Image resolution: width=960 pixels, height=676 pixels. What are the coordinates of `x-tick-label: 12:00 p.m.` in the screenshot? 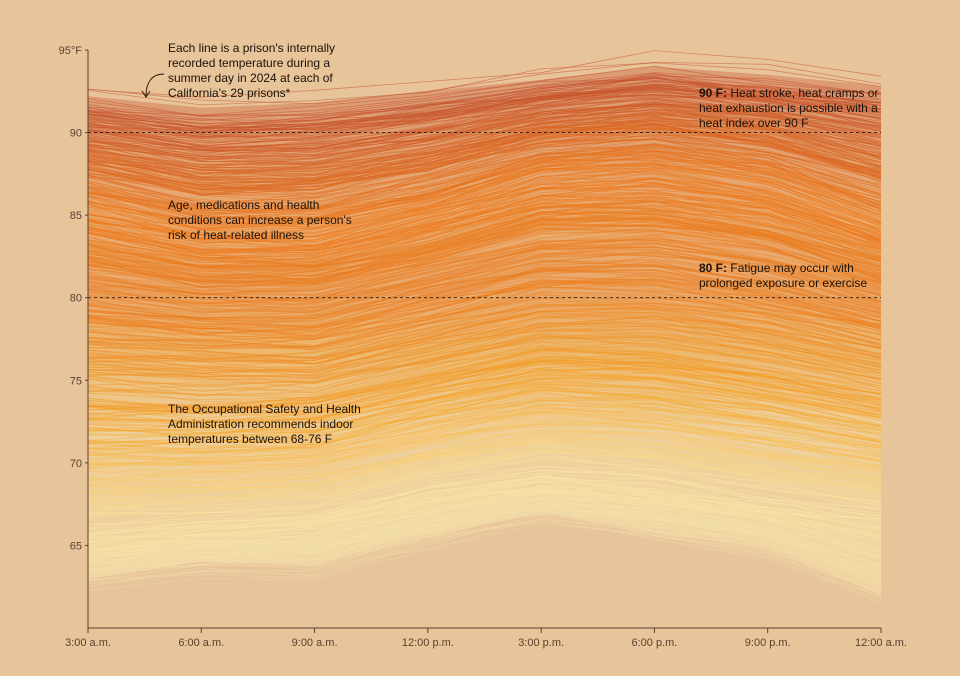 It's located at (428, 643).